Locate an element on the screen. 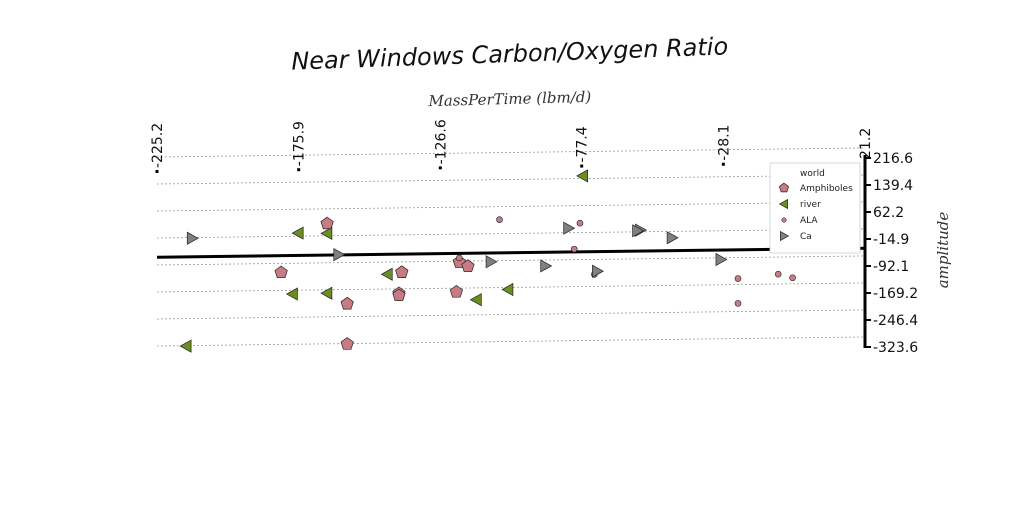 The image size is (1024, 512). y-tick-label: -169.2 is located at coordinates (895, 294).